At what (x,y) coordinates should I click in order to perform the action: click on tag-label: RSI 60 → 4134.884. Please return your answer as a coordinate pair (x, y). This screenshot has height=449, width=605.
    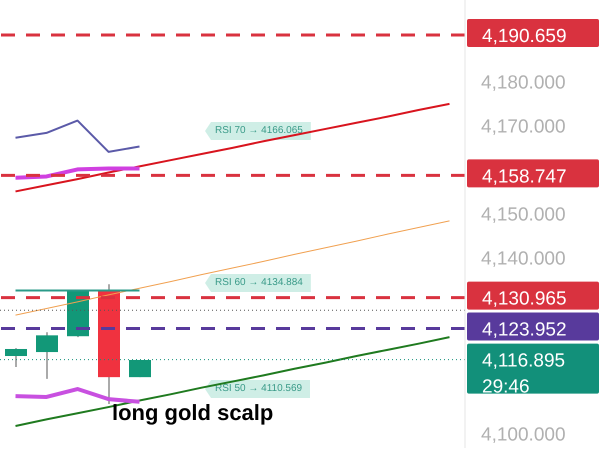
    Looking at the image, I should click on (258, 283).